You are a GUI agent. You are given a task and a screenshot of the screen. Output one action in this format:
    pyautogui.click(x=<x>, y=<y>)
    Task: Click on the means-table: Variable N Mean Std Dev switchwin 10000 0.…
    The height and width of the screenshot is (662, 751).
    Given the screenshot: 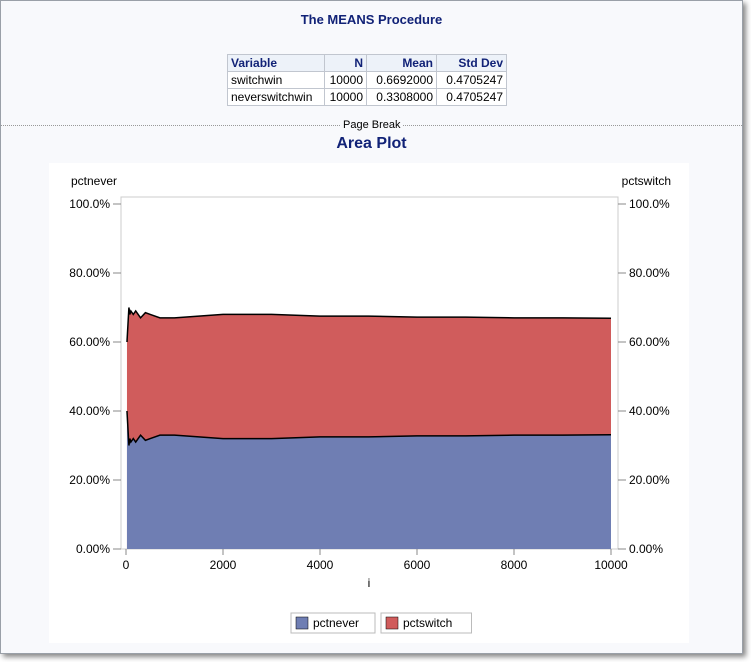 What is the action you would take?
    pyautogui.click(x=367, y=80)
    